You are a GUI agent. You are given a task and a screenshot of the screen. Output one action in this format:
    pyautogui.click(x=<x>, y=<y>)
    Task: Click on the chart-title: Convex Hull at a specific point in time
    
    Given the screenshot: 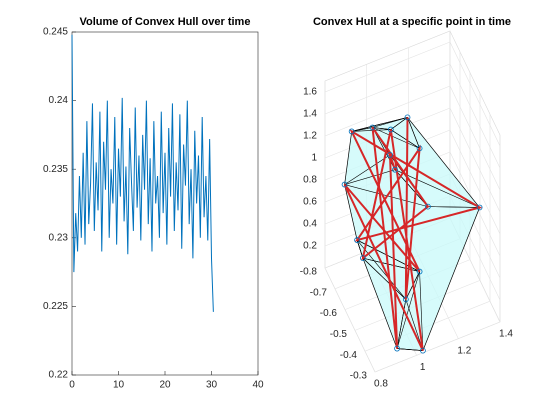 What is the action you would take?
    pyautogui.click(x=412, y=22)
    